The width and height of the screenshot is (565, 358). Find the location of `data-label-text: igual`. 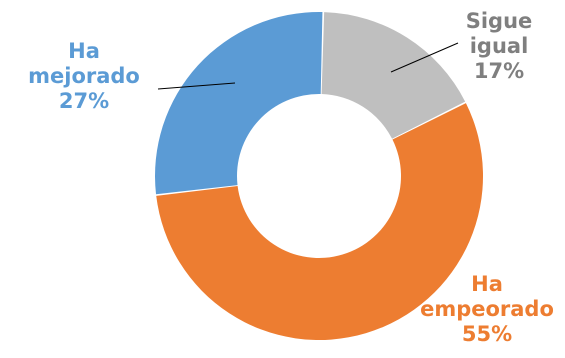

data-label-text: igual is located at coordinates (499, 46).